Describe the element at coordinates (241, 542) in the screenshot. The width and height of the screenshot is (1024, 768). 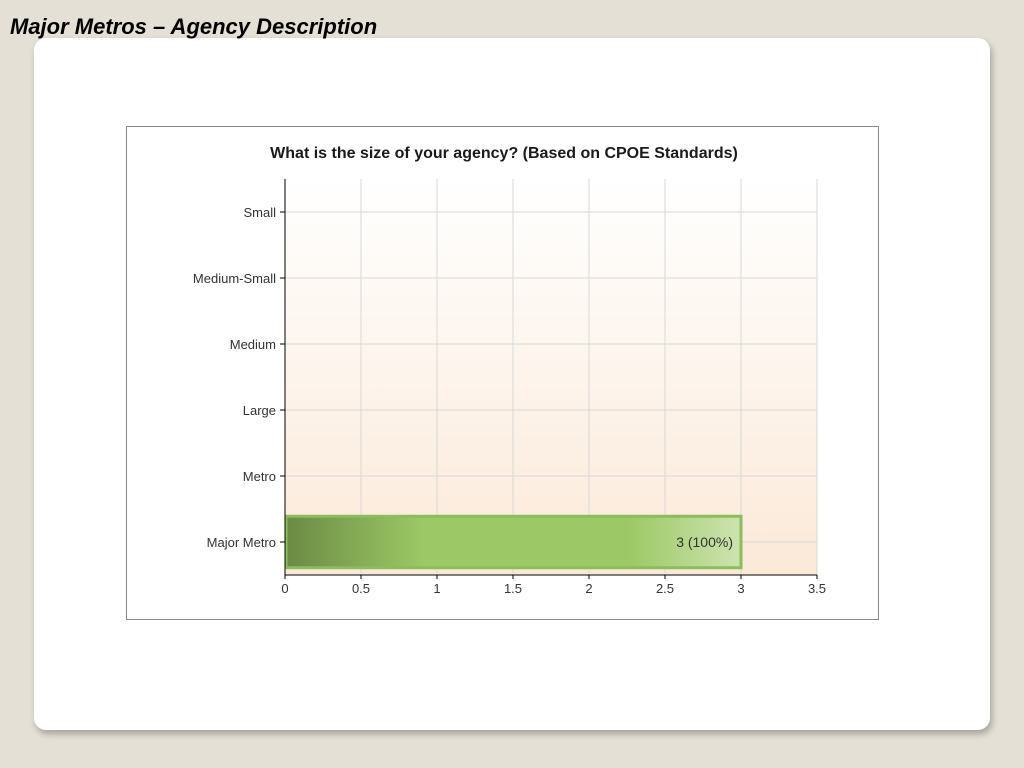
I see `y-category-label: Major Metro` at that location.